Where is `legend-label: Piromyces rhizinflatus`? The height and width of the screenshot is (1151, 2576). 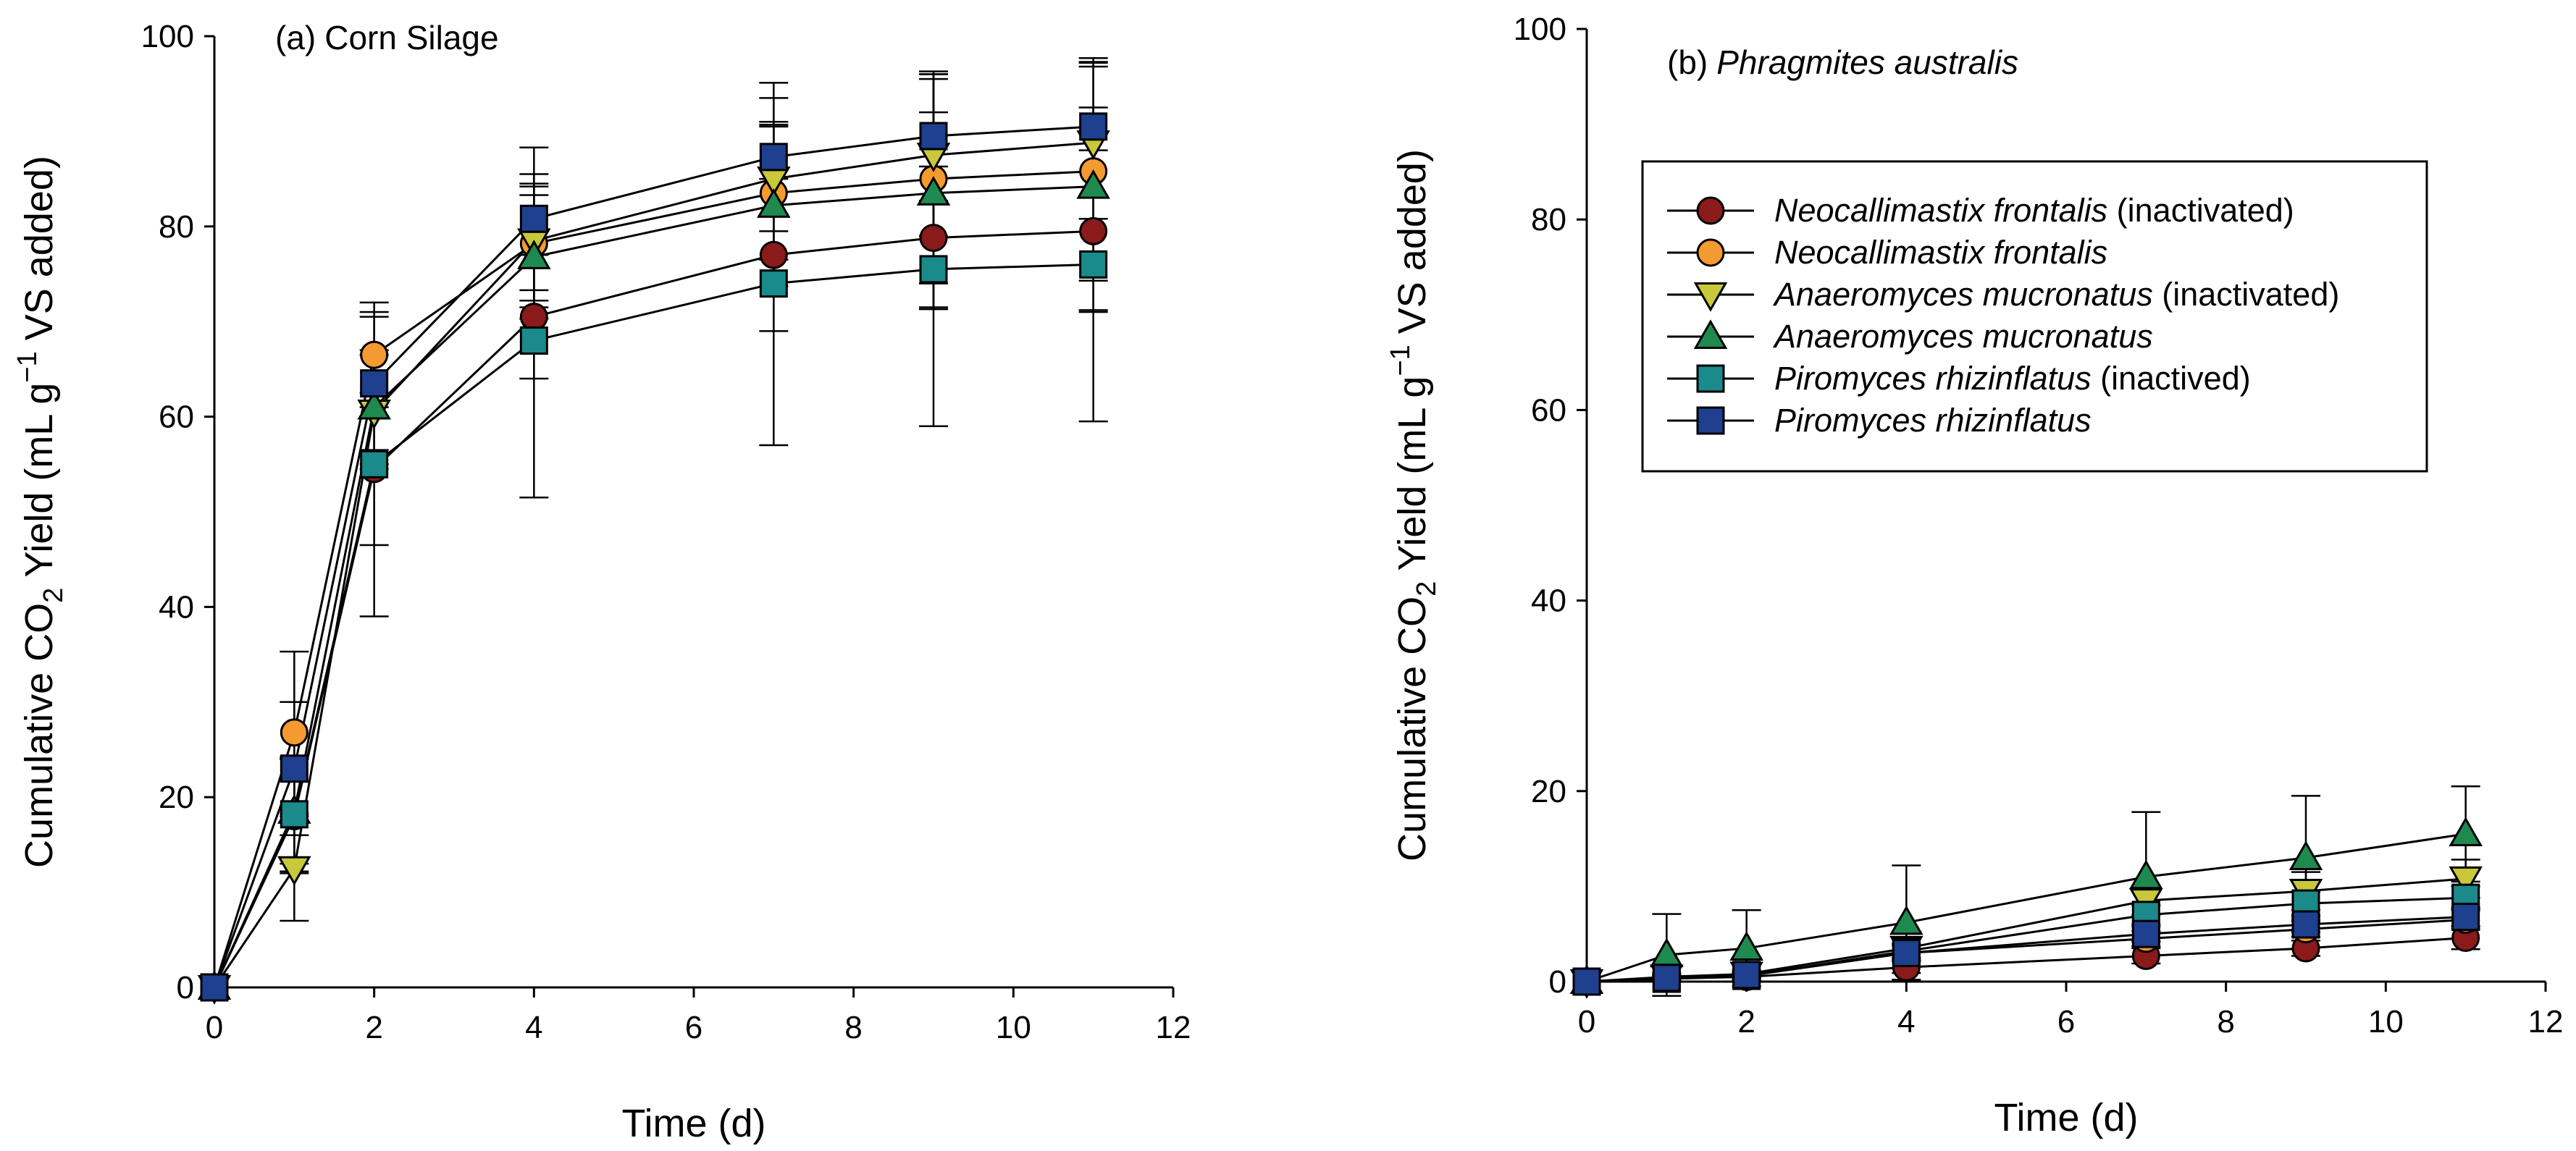 legend-label: Piromyces rhizinflatus is located at coordinates (1933, 420).